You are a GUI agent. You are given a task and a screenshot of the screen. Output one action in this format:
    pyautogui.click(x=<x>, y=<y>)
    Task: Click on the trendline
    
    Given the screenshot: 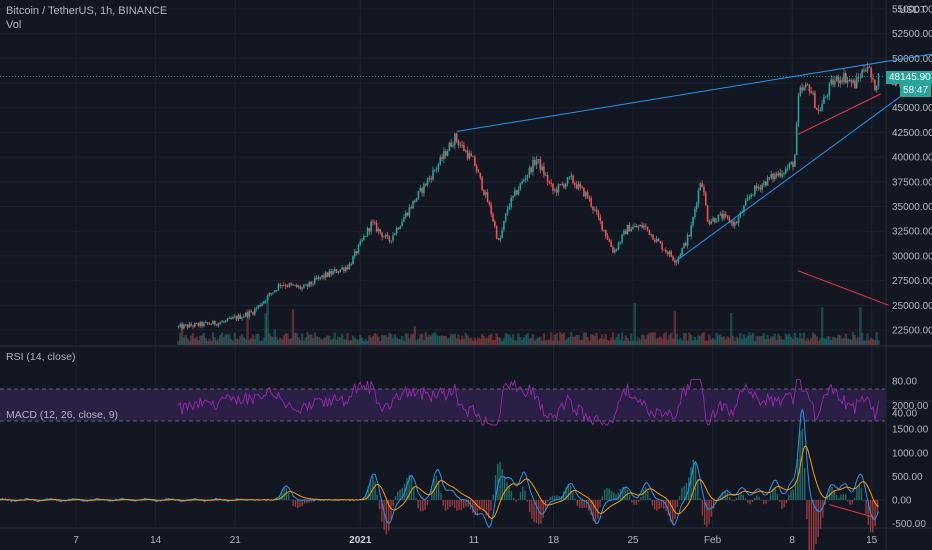 What is the action you would take?
    pyautogui.click(x=843, y=288)
    